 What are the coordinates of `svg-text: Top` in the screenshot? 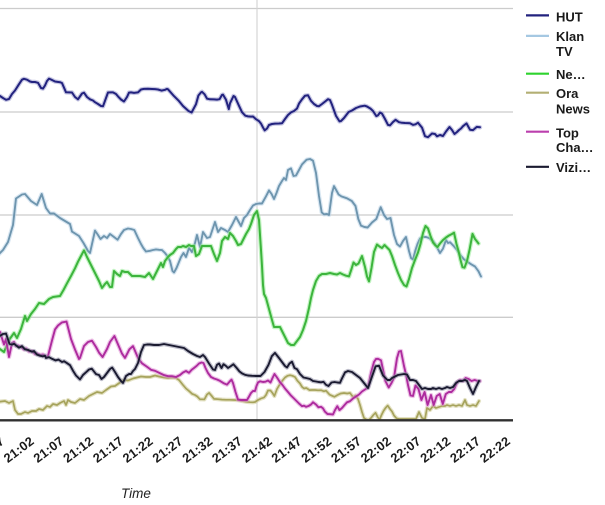 It's located at (567, 133).